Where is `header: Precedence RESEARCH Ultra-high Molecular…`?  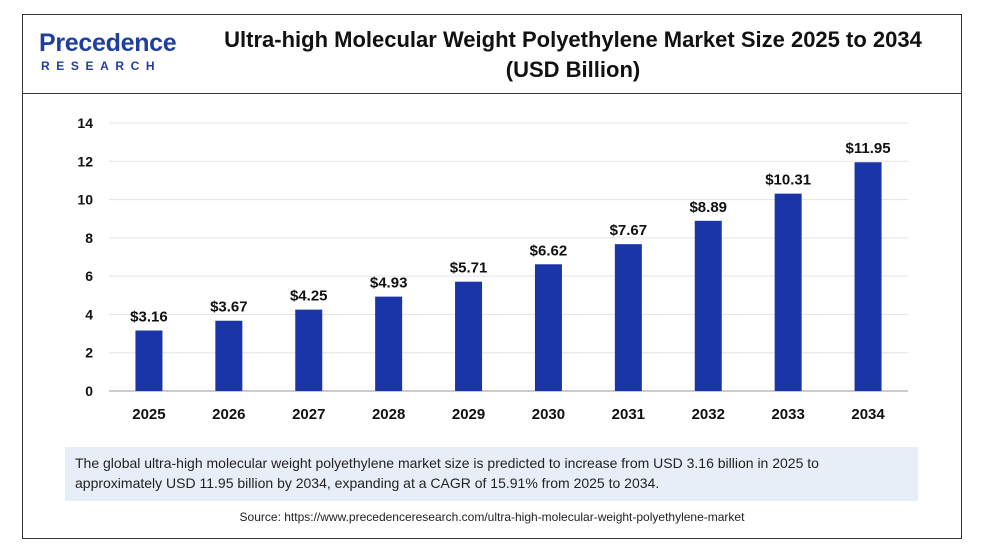
header: Precedence RESEARCH Ultra-high Molecular… is located at coordinates (492, 54).